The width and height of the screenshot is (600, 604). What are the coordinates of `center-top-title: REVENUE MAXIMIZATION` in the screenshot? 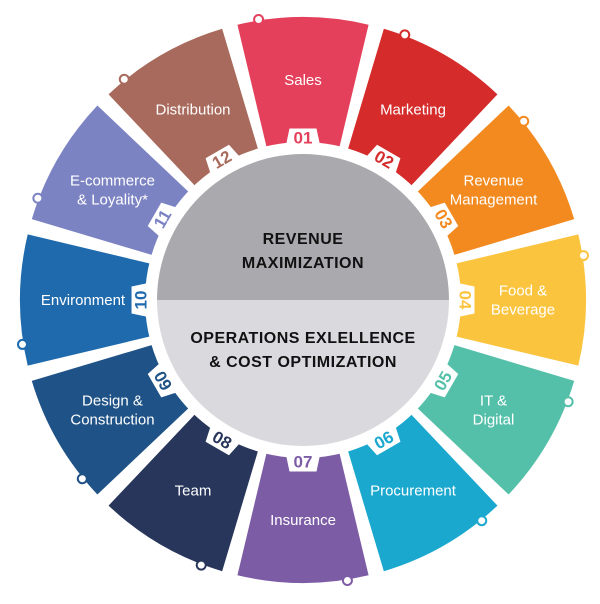 It's located at (303, 251).